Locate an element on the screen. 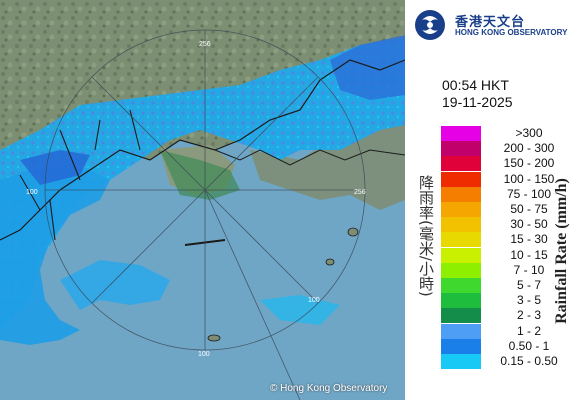 The height and width of the screenshot is (400, 577). logo-chinese-text: 香港天文台 is located at coordinates (490, 22).